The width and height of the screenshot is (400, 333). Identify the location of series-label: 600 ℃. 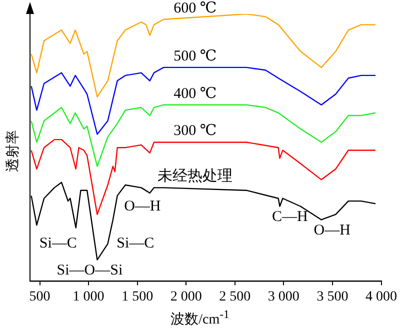
(195, 8).